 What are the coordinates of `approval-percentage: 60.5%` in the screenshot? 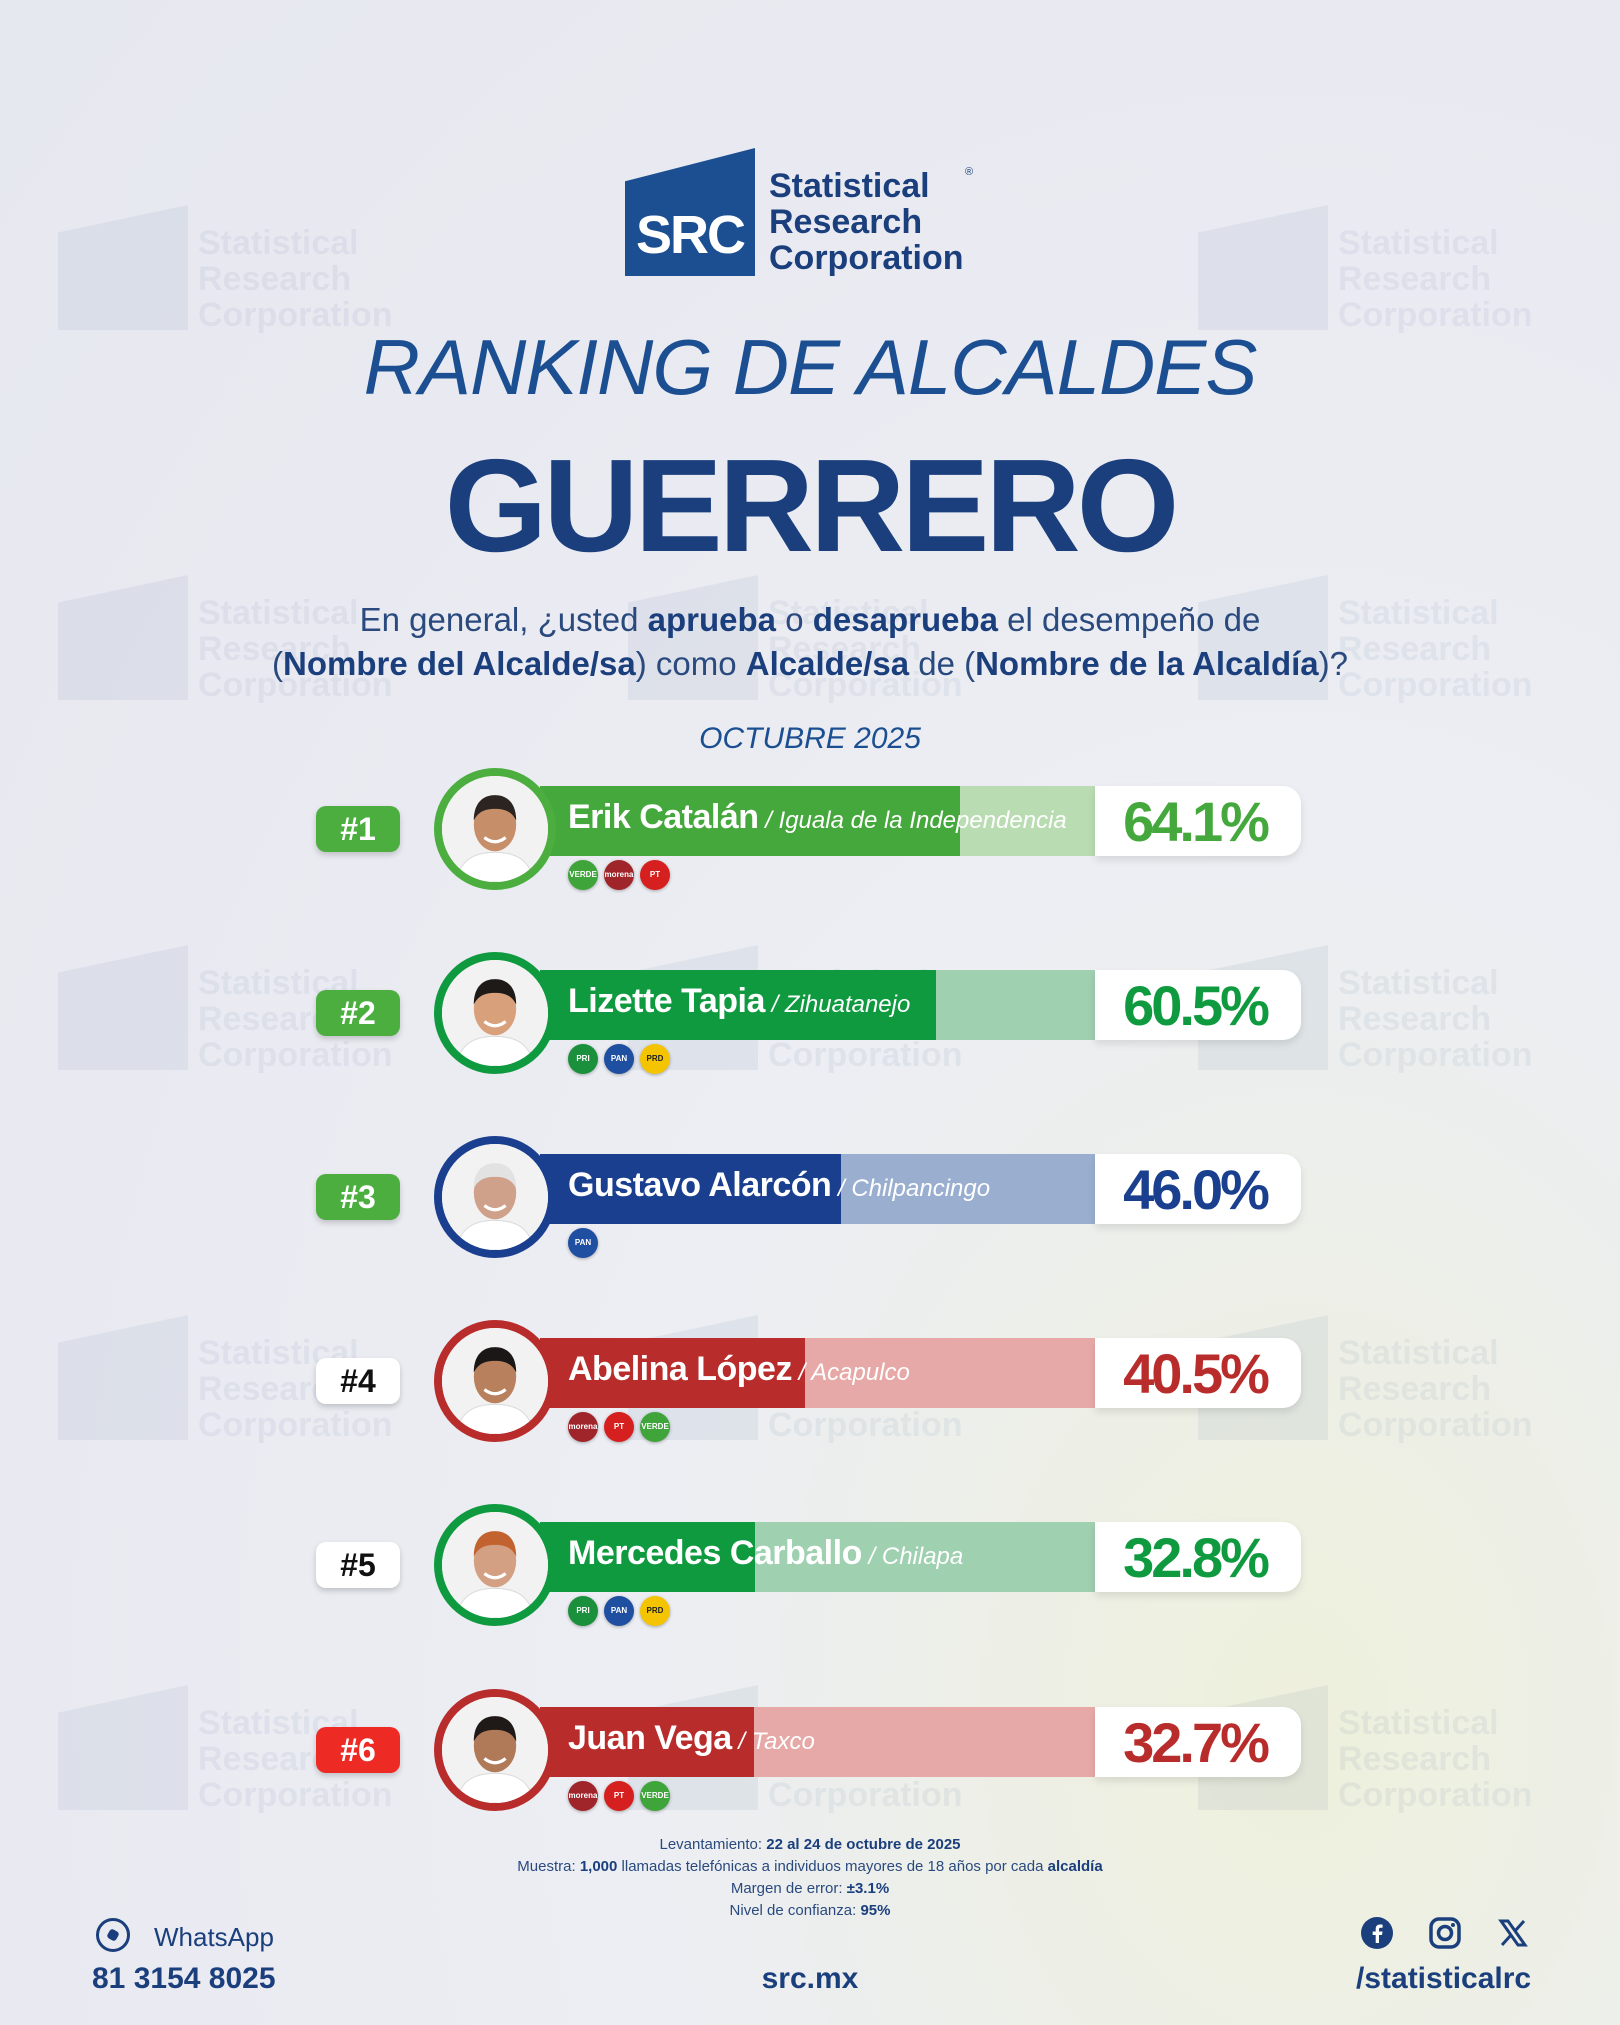 It's located at (1196, 1005).